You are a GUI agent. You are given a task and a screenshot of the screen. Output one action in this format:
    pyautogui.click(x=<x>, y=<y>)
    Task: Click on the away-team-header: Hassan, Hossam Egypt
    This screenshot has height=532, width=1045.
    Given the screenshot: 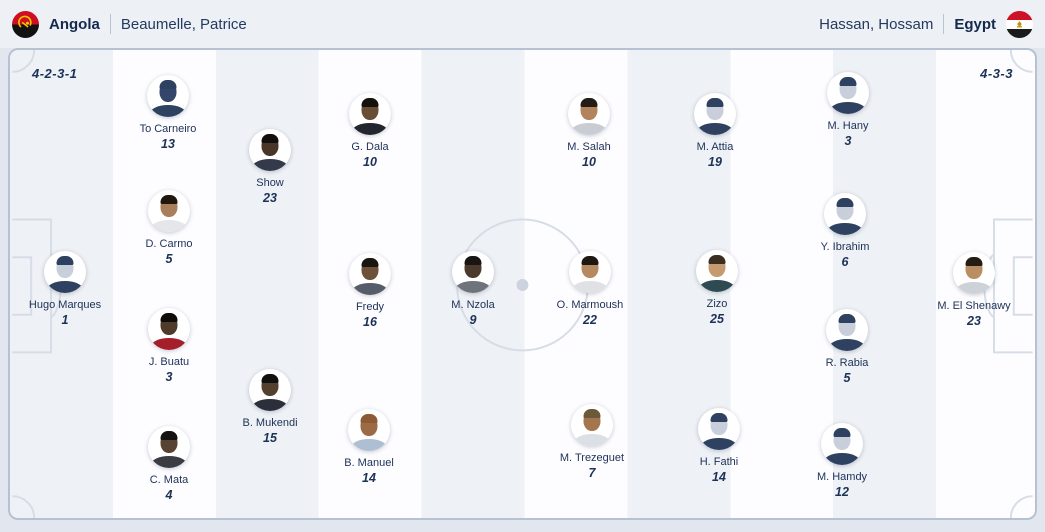 What is the action you would take?
    pyautogui.click(x=926, y=24)
    